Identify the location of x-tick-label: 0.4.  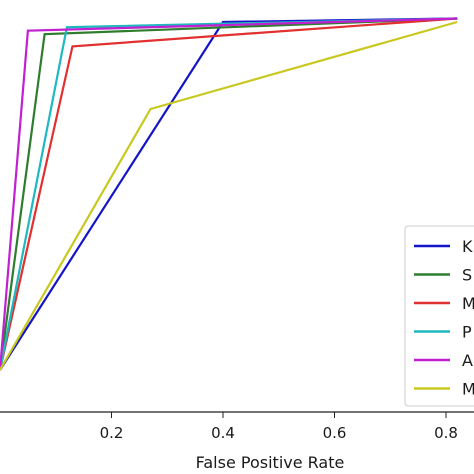
(223, 433).